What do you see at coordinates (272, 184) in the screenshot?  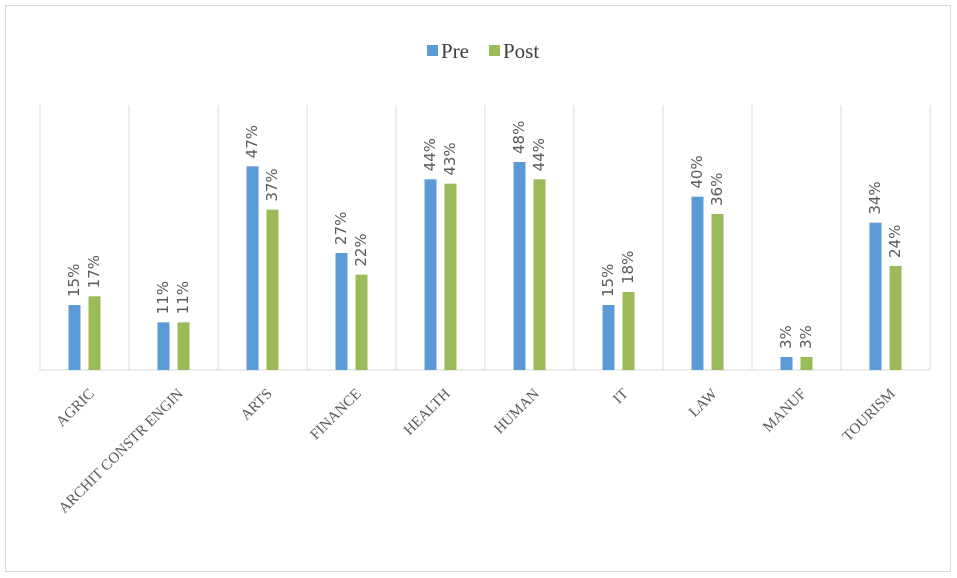 I see `data-label: 37%` at bounding box center [272, 184].